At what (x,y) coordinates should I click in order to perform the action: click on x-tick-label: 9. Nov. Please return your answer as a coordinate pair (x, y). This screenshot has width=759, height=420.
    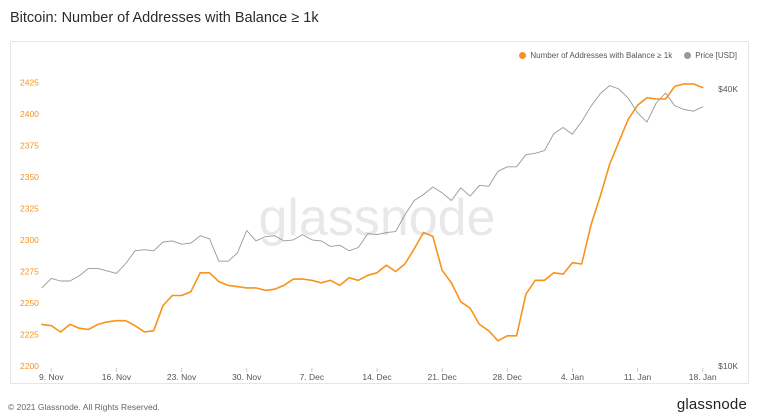
    Looking at the image, I should click on (51, 377).